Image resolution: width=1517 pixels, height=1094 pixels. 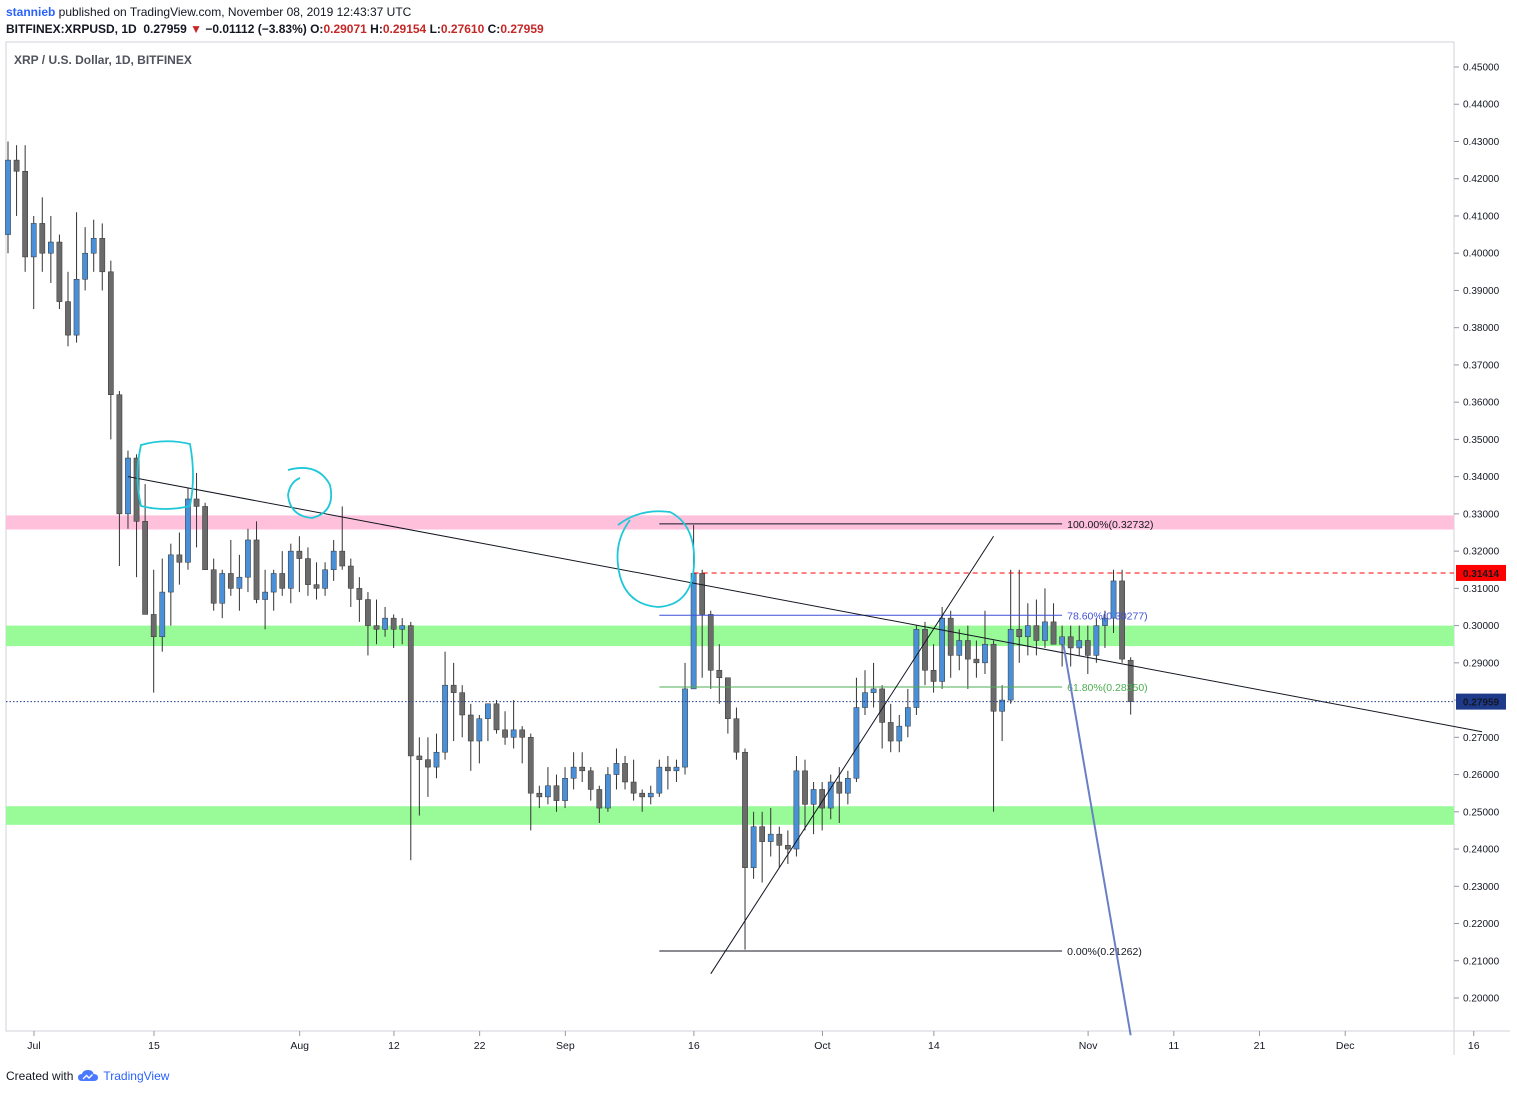 What do you see at coordinates (154, 1046) in the screenshot?
I see `time-tick-label: 15` at bounding box center [154, 1046].